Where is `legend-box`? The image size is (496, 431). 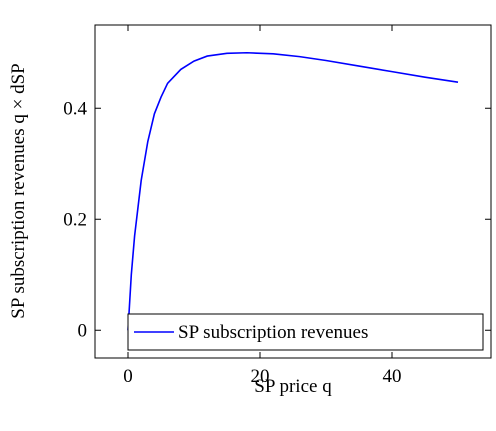
legend-box is located at coordinates (305, 332).